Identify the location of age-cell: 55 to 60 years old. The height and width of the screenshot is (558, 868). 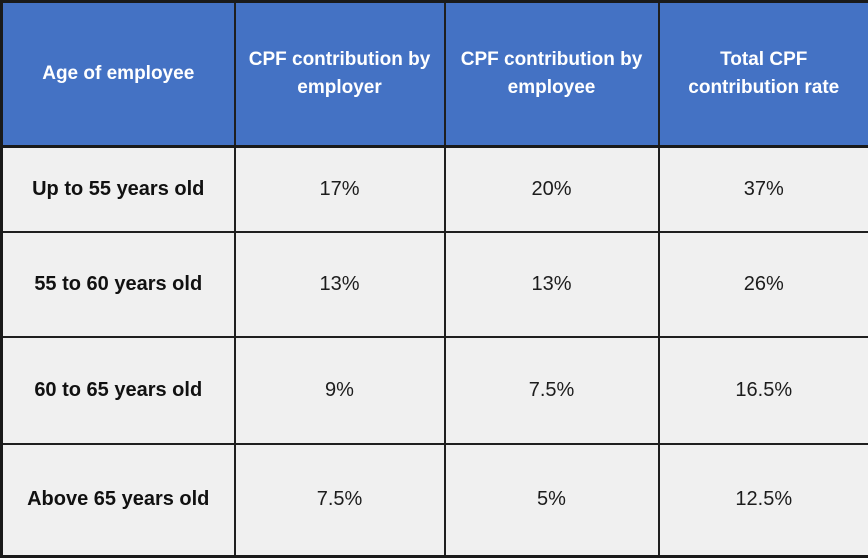
(118, 284).